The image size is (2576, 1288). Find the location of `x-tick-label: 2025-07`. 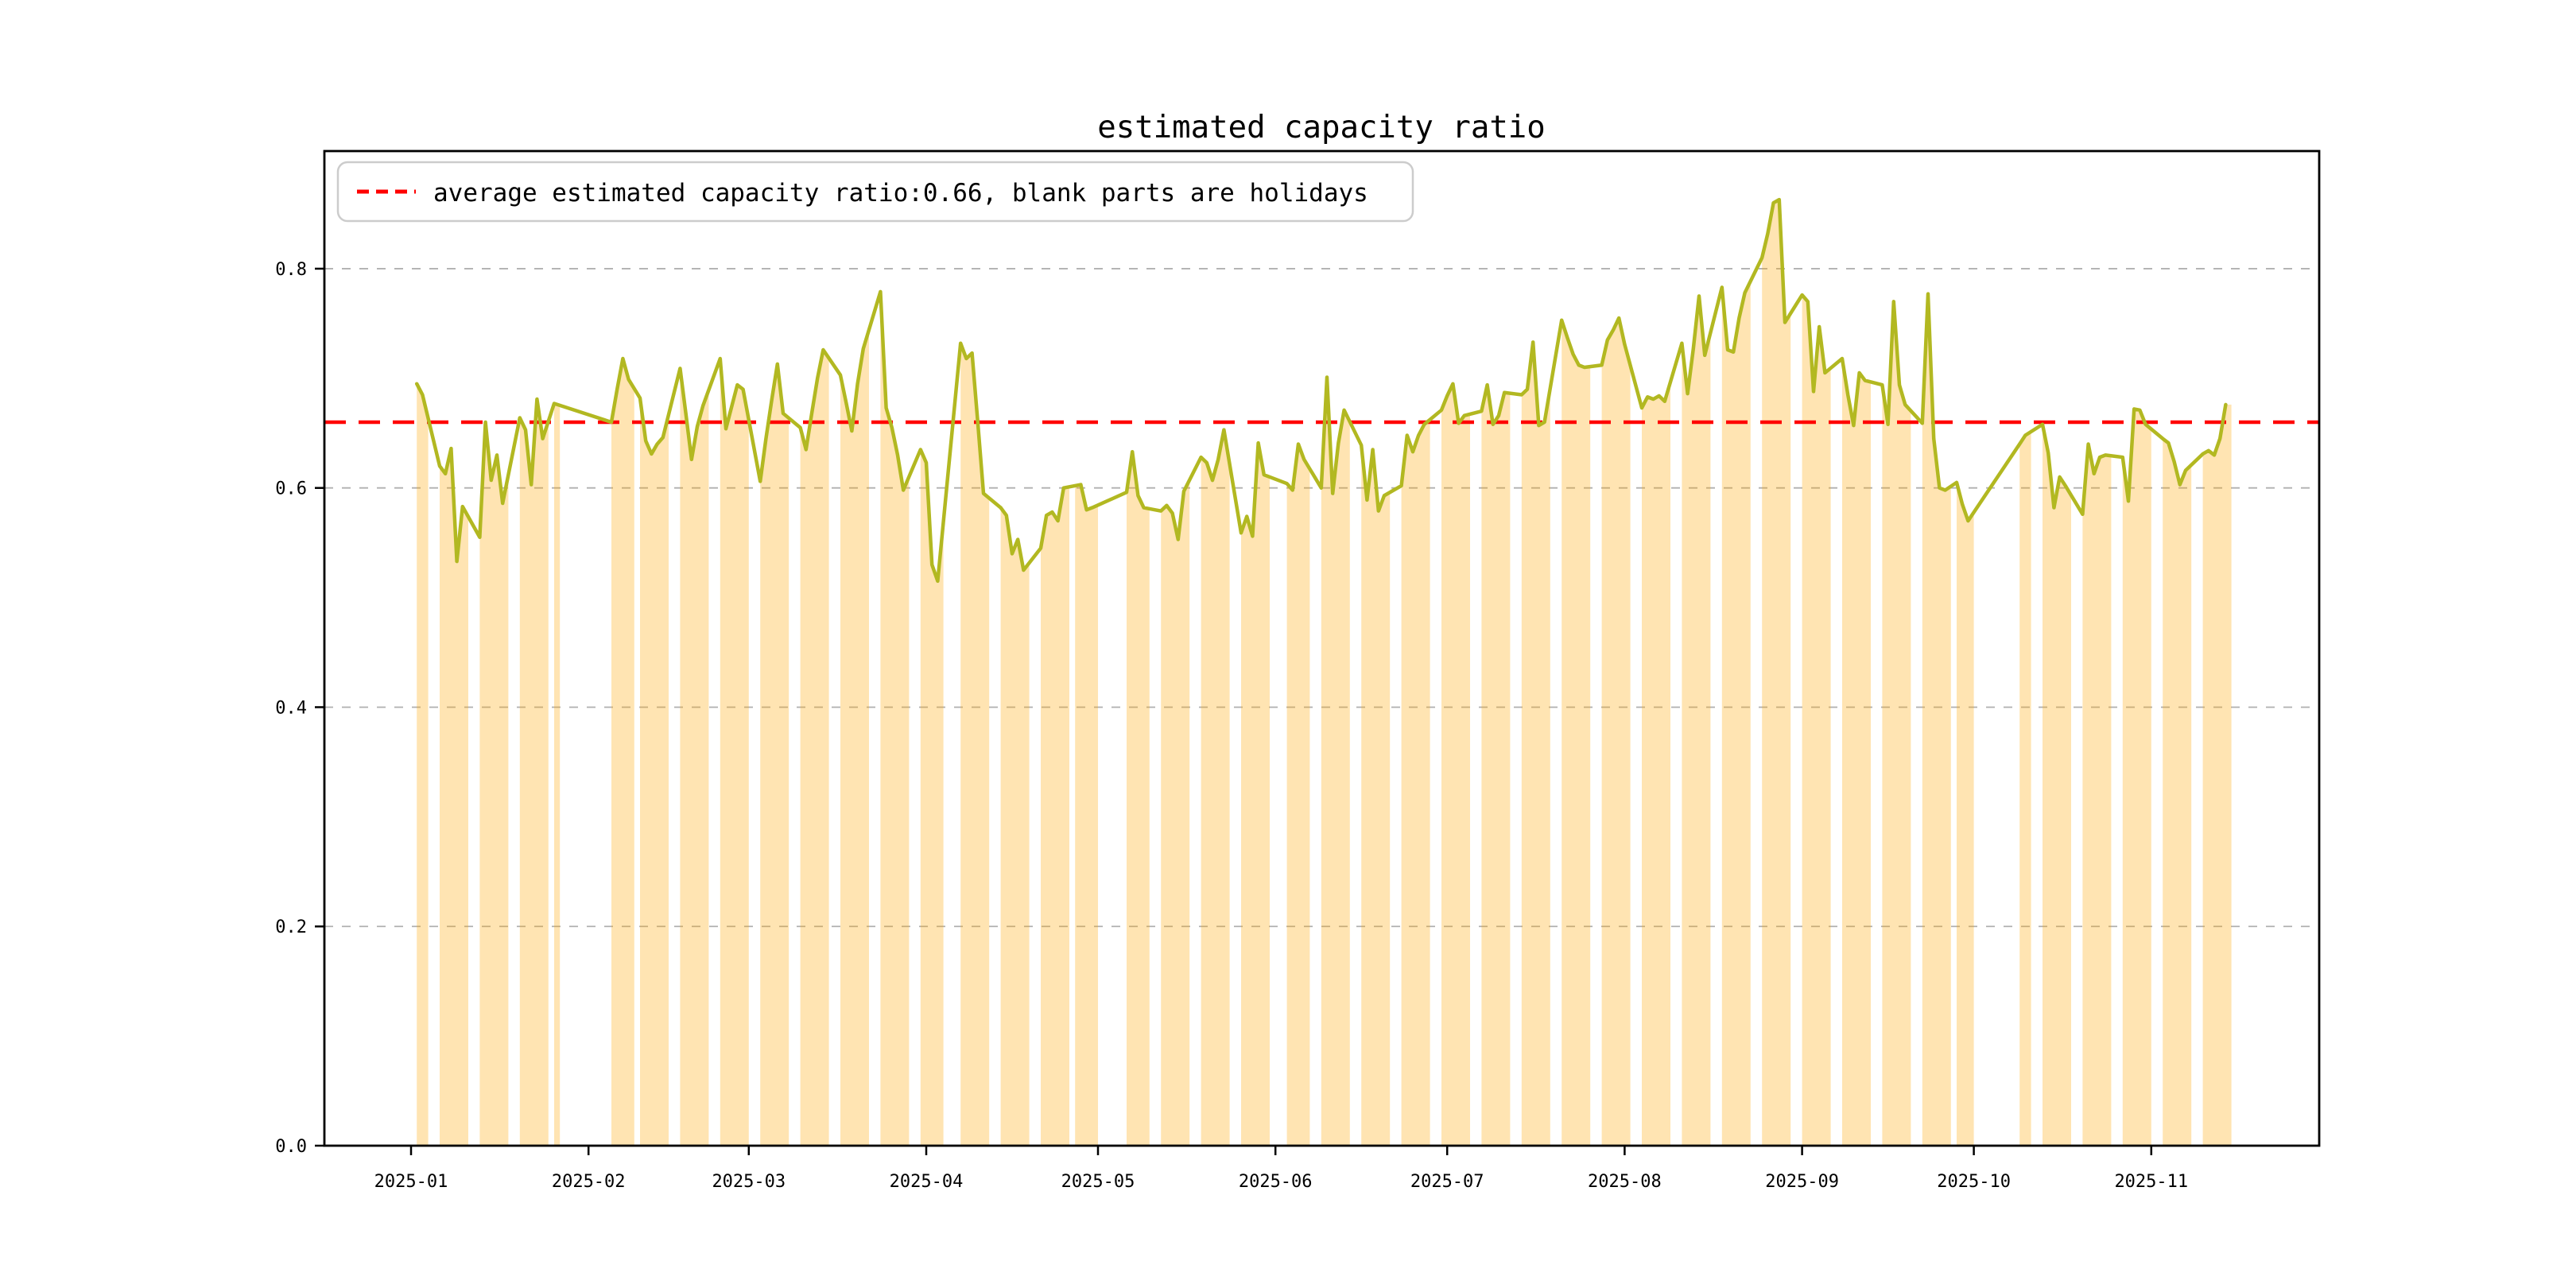

x-tick-label: 2025-07 is located at coordinates (1447, 1182).